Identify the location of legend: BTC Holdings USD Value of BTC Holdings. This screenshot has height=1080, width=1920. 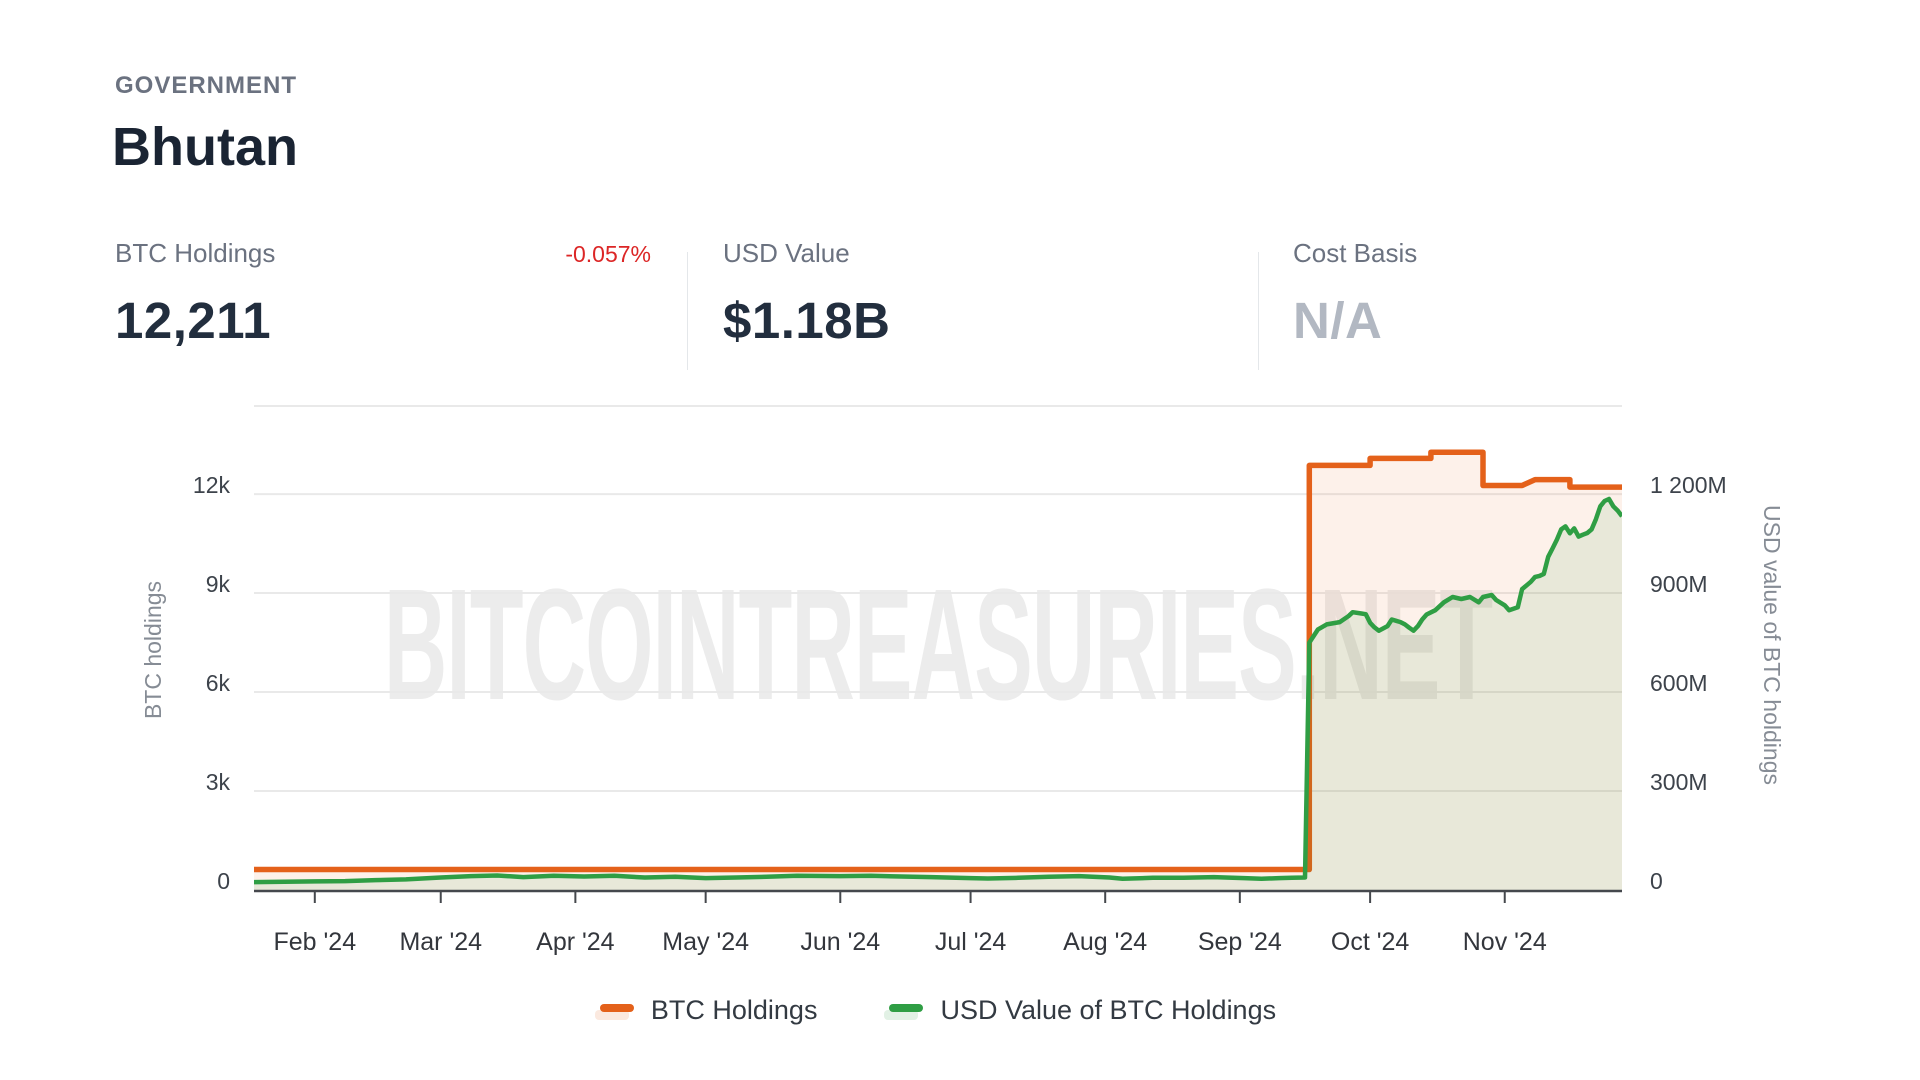
(938, 1010).